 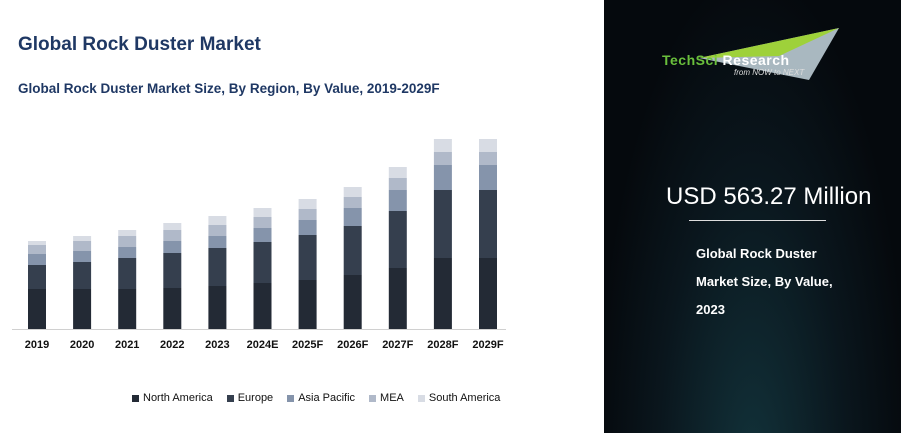 I want to click on x-tick-label: 2023, so click(x=217, y=345).